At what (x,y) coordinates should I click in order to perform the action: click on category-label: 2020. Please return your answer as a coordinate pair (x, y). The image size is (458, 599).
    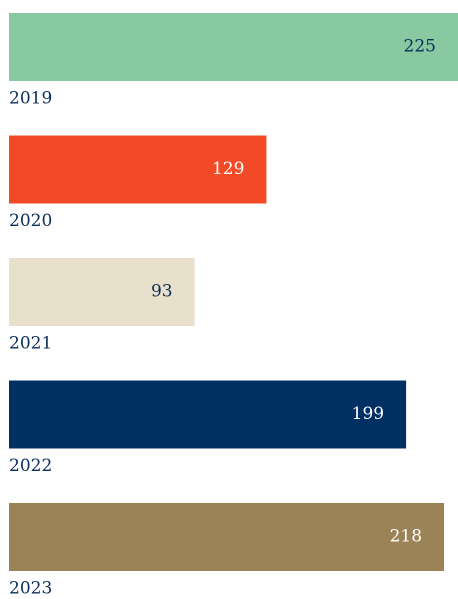
    Looking at the image, I should click on (30, 221).